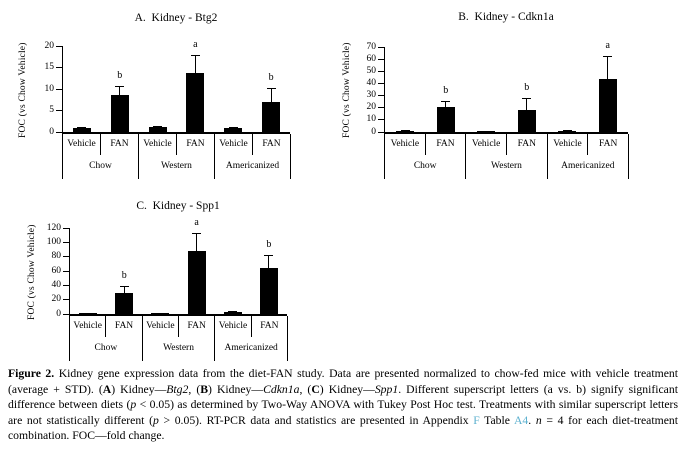 This screenshot has height=453, width=684. What do you see at coordinates (607, 45) in the screenshot?
I see `sig-letter-americanized-fan: a` at bounding box center [607, 45].